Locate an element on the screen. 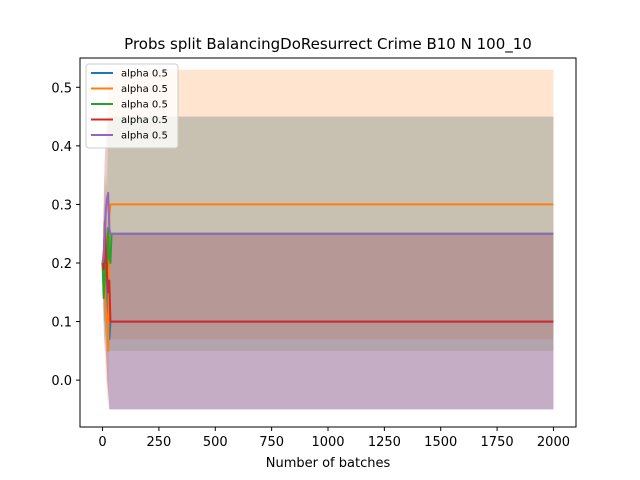 The image size is (640, 480). x-tick-label: 1750 is located at coordinates (497, 442).